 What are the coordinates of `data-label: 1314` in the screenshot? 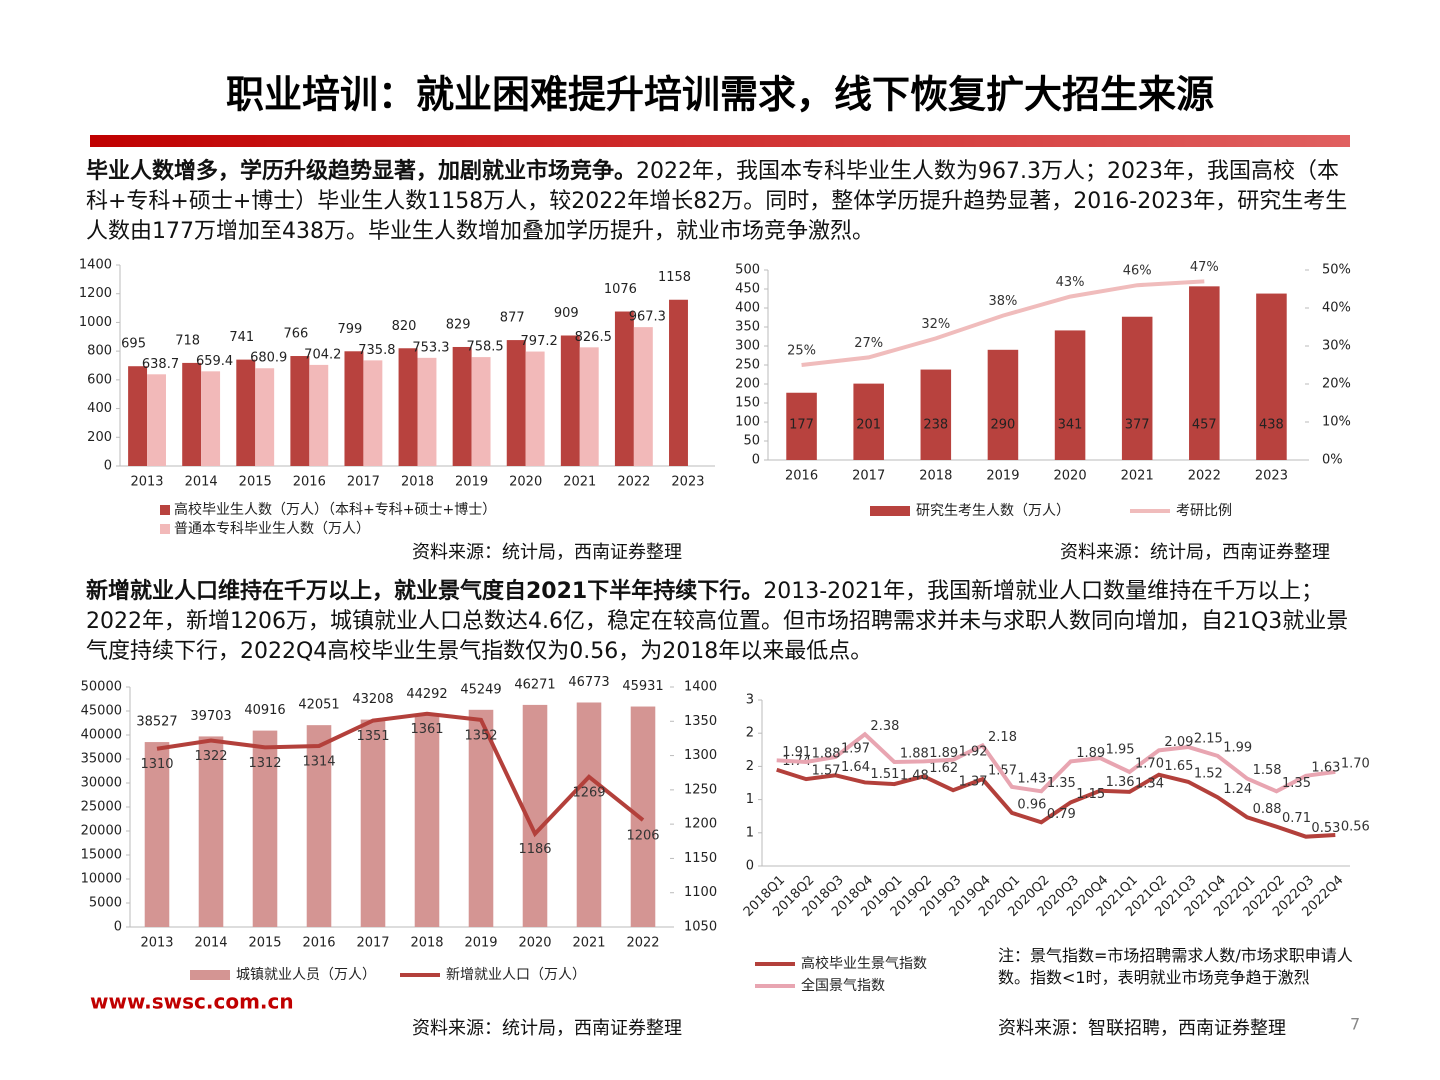 It's located at (318, 761).